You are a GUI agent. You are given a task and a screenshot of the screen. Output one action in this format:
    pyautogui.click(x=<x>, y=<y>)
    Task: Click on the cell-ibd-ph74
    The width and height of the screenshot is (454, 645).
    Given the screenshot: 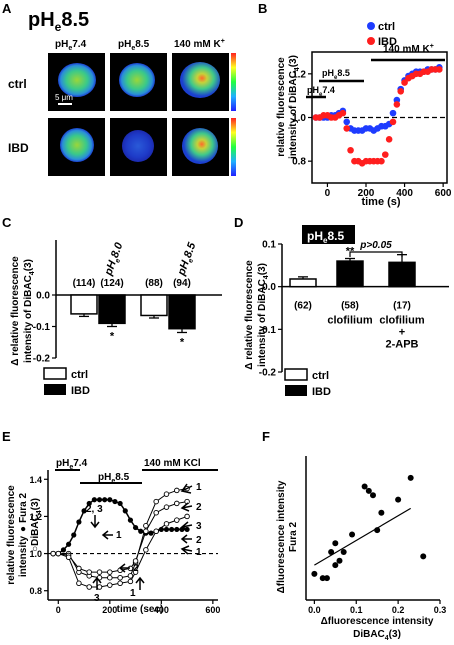 What is the action you would take?
    pyautogui.click(x=77, y=145)
    